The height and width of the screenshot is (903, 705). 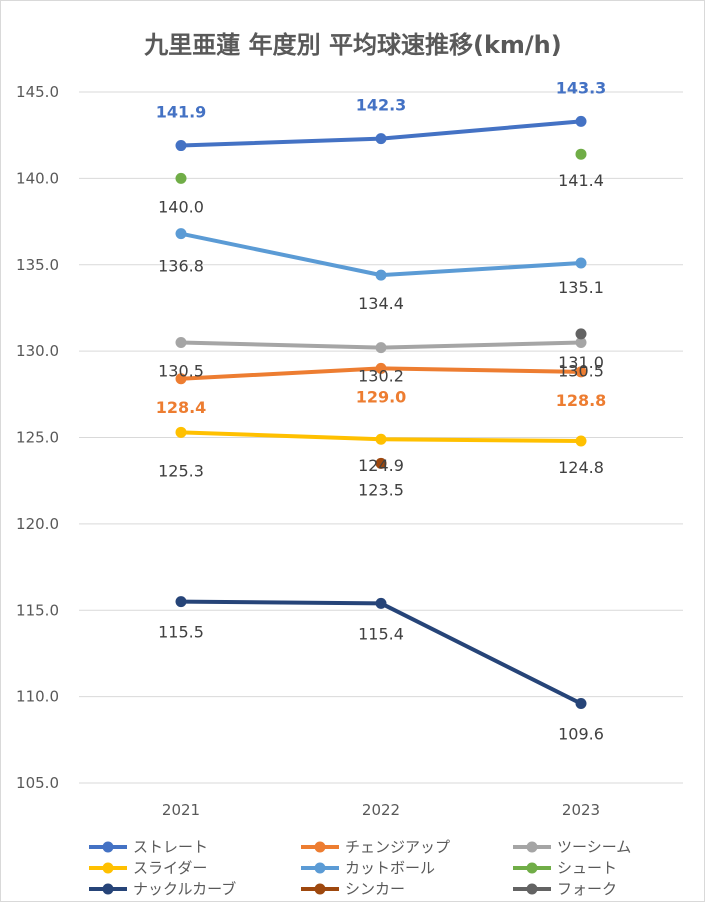 I want to click on data-label: 115.5, so click(x=181, y=632).